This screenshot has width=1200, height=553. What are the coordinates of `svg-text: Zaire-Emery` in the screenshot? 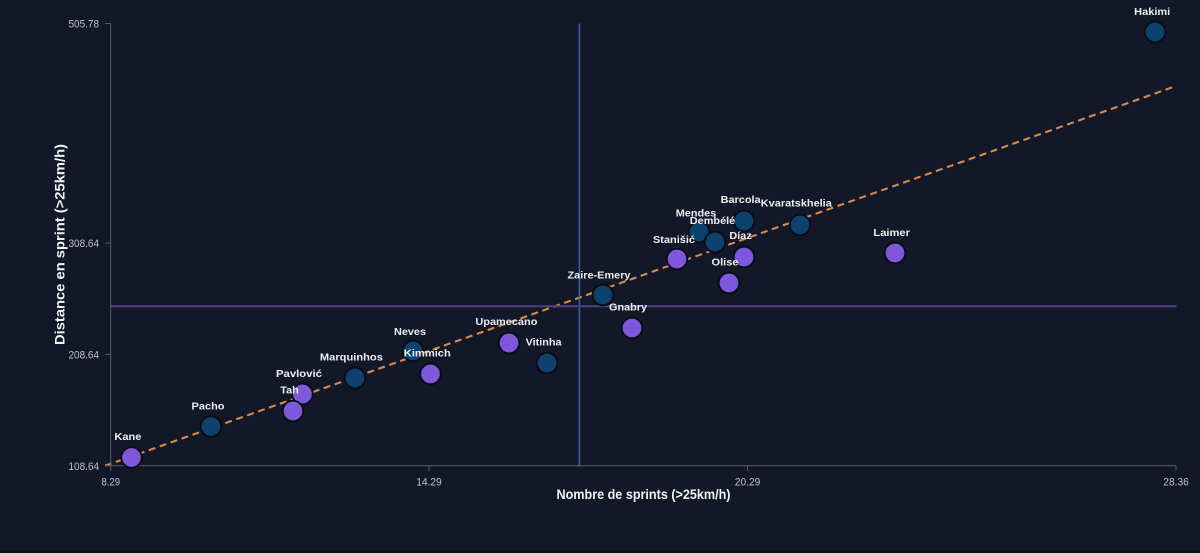 It's located at (599, 275).